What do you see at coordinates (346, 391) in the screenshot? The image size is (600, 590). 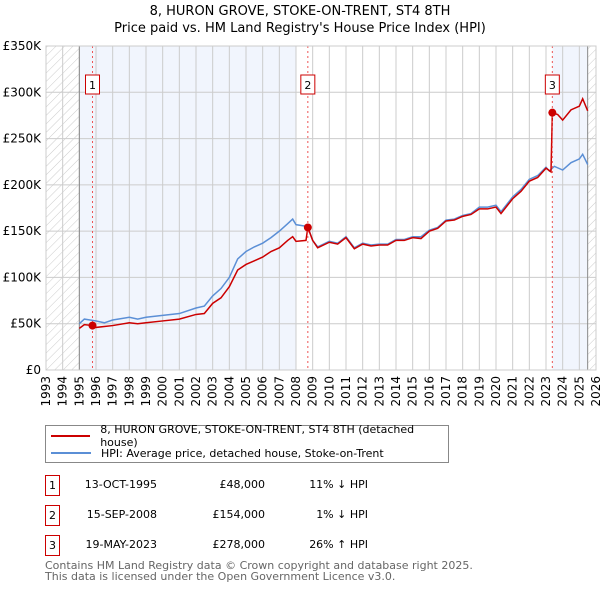 I see `x-tick-label: 2011` at bounding box center [346, 391].